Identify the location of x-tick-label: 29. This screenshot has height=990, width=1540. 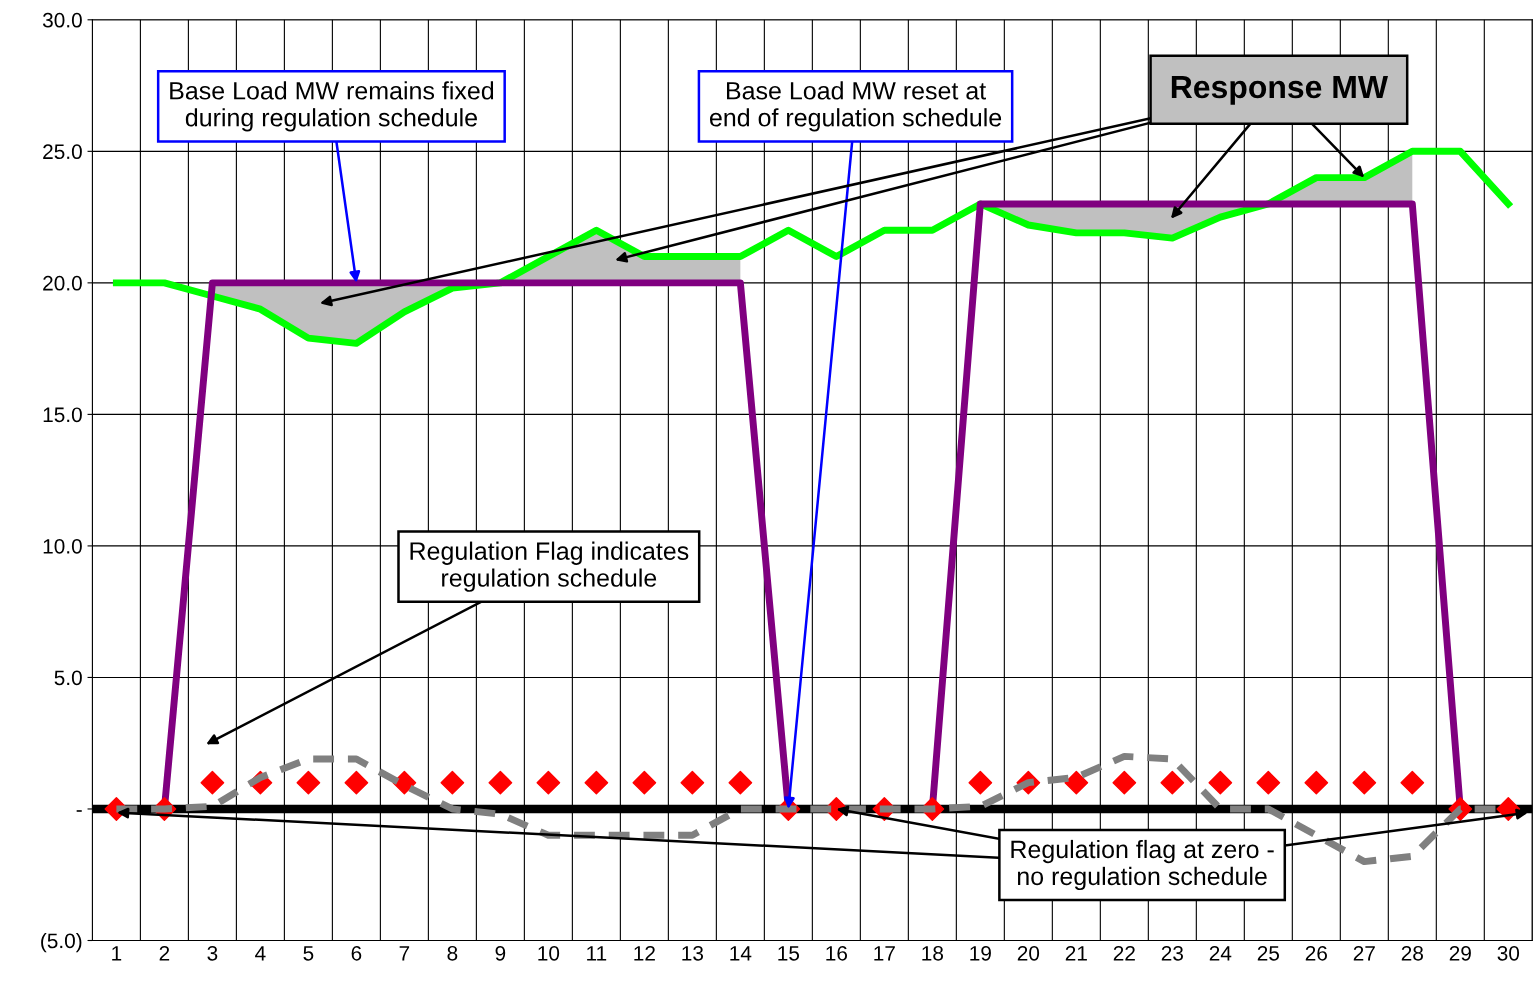
(1460, 953).